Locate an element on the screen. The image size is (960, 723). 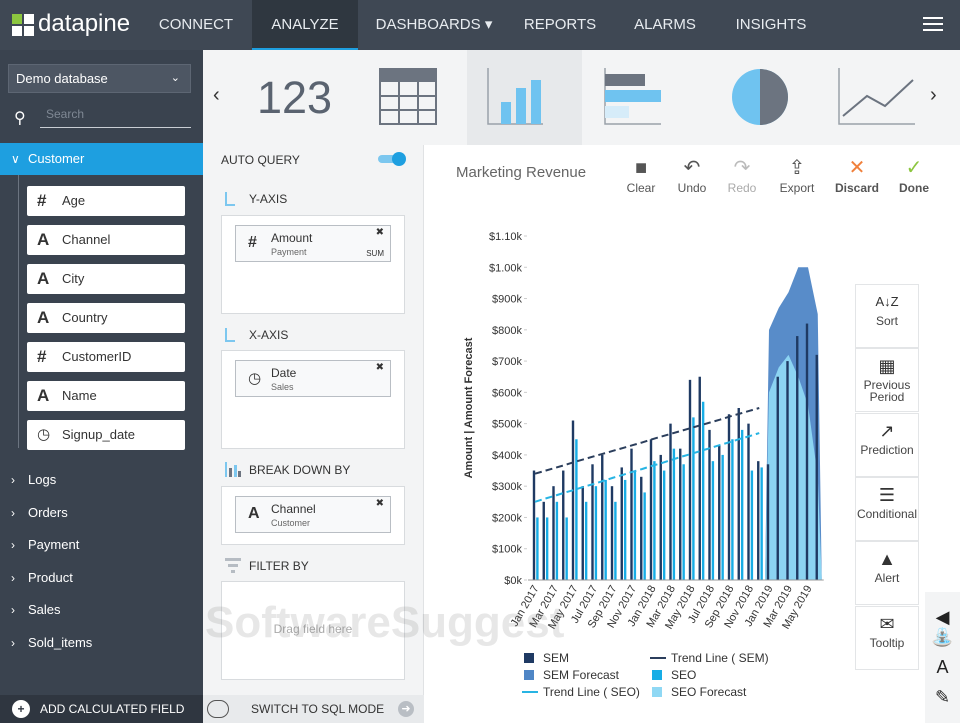
table-item: ∨ Customer is located at coordinates (101, 159).